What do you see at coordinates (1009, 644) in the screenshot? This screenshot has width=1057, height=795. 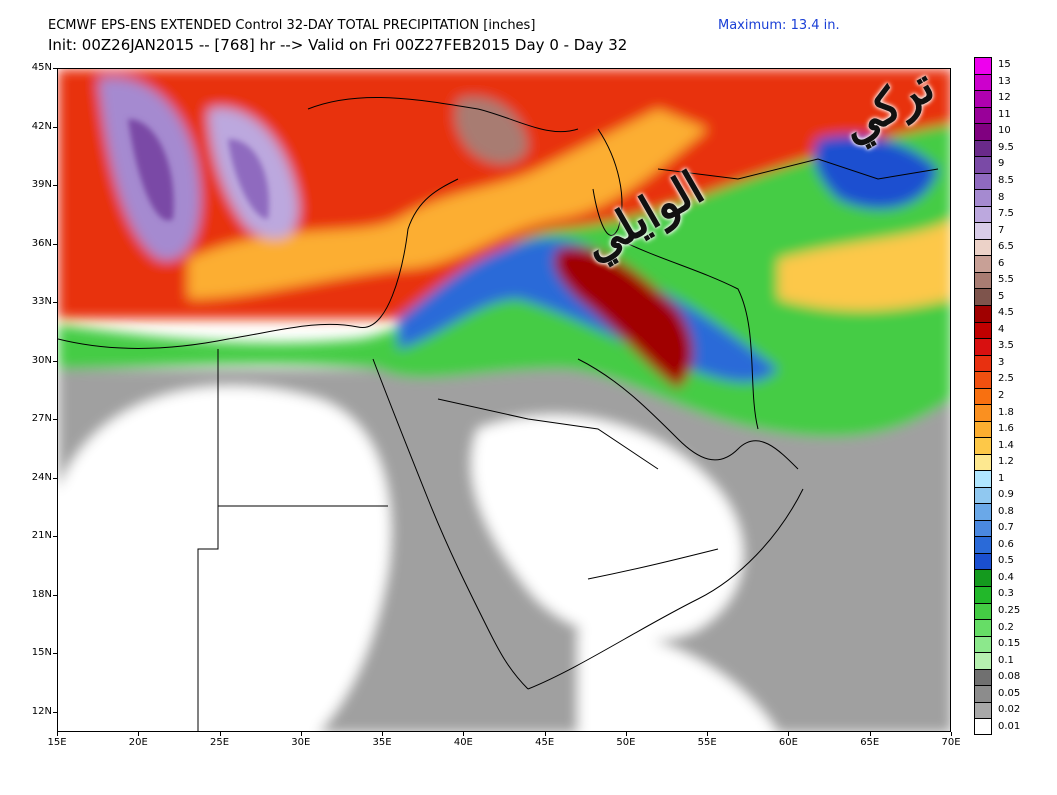 I see `colorbar-label: 0.15` at bounding box center [1009, 644].